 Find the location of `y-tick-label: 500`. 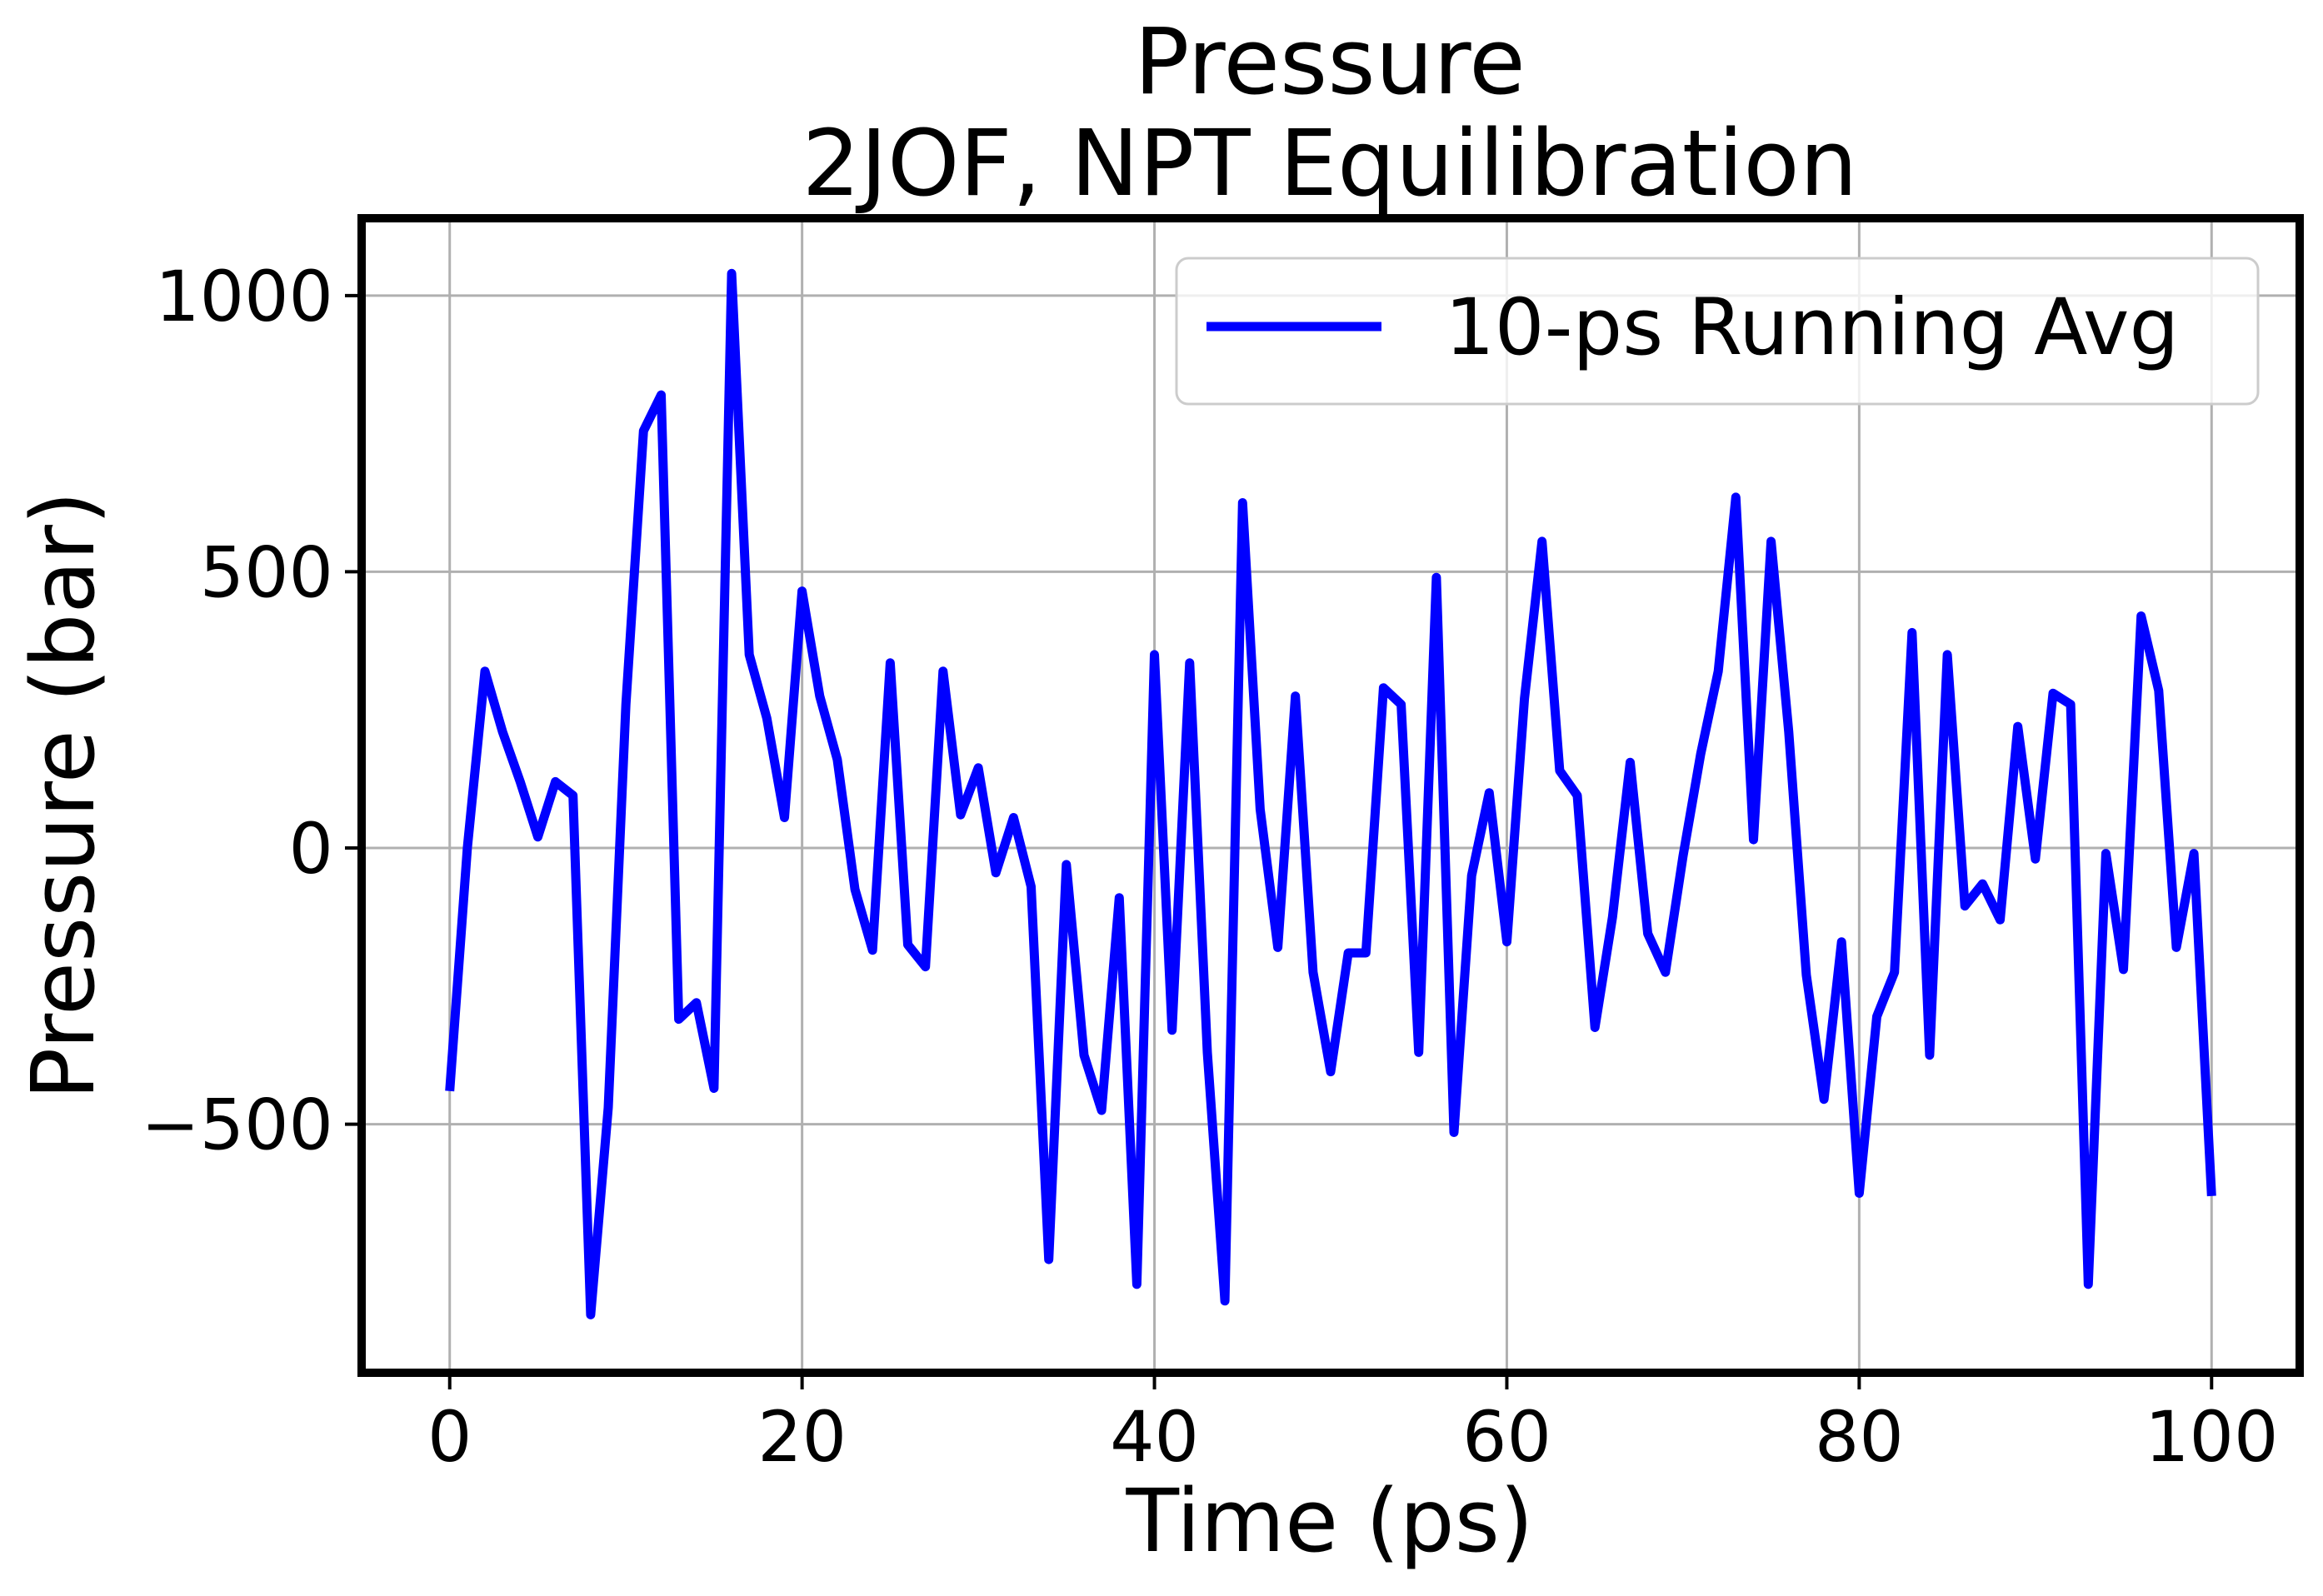

y-tick-label: 500 is located at coordinates (267, 572).